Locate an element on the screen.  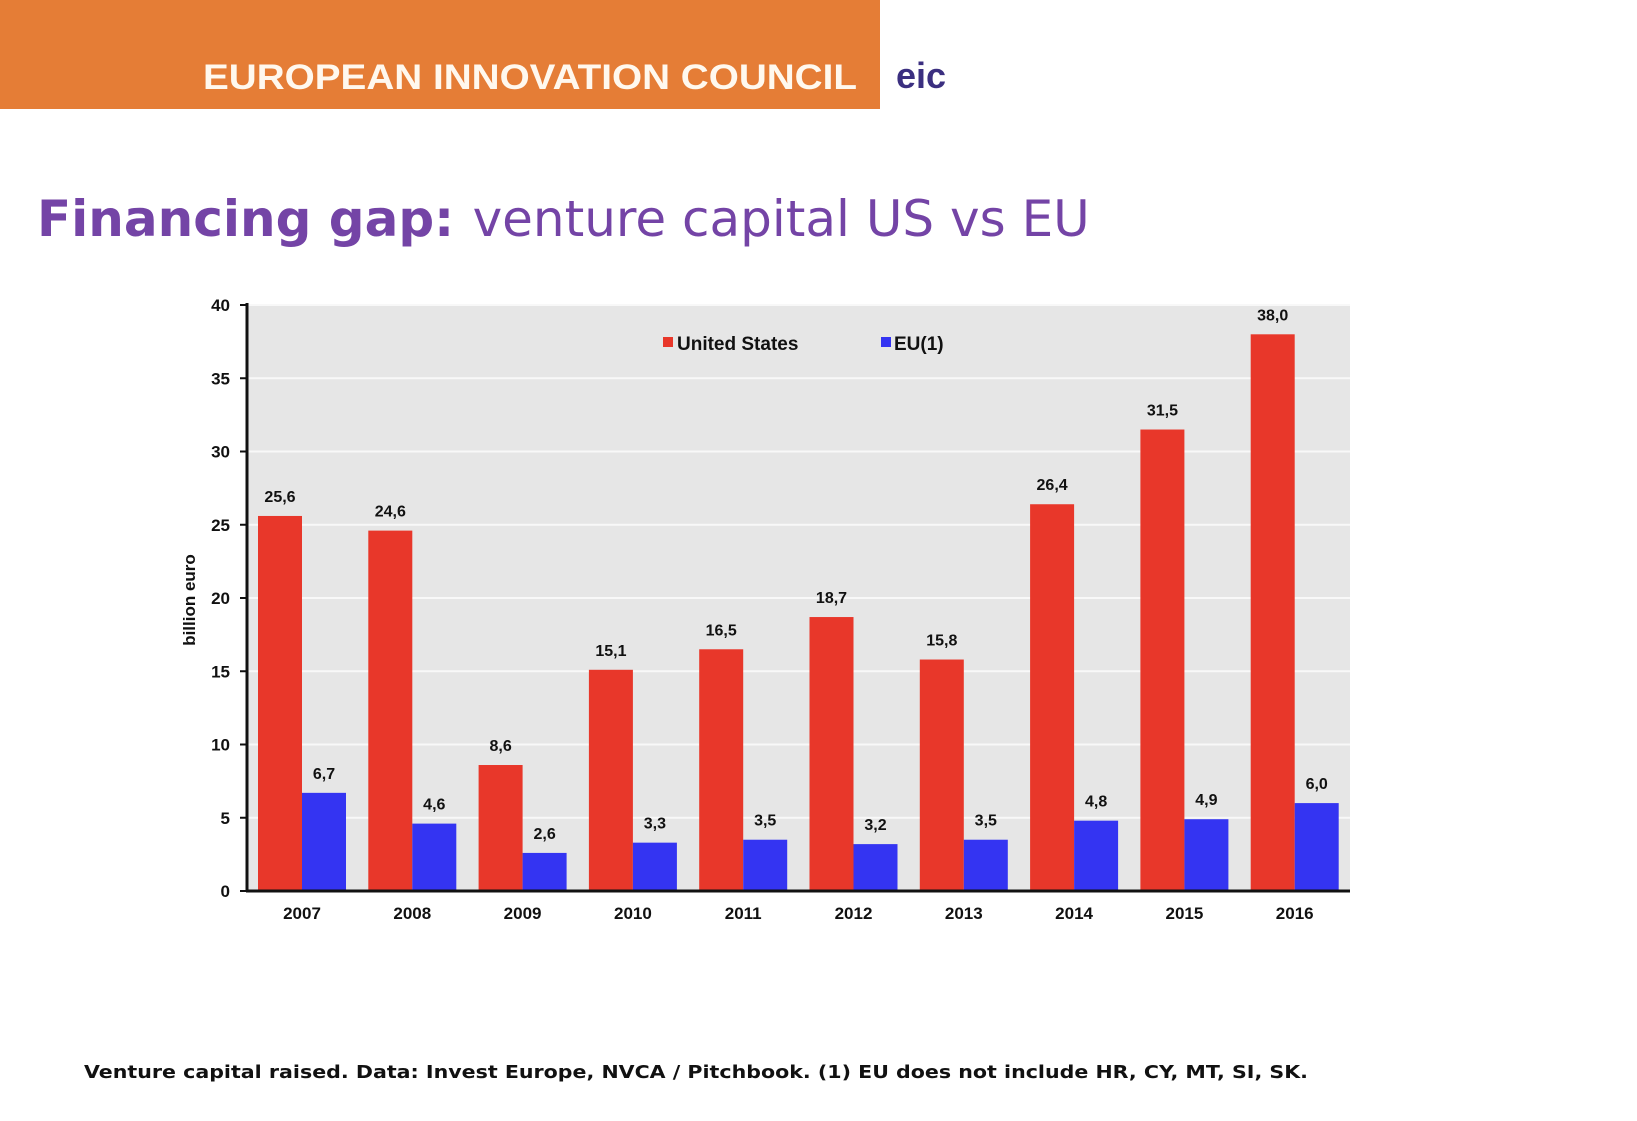
data-label: 2,6 is located at coordinates (544, 834).